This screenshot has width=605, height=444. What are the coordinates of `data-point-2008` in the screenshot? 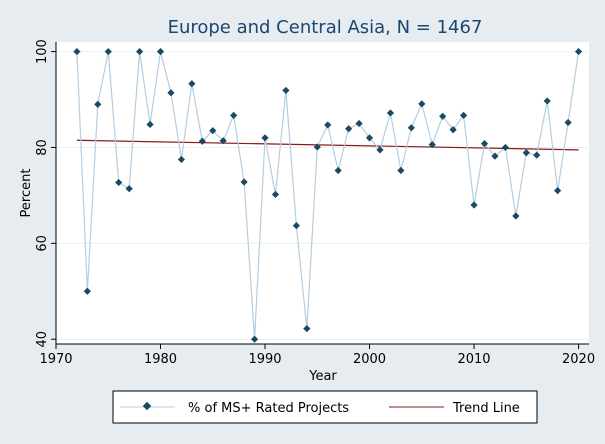 It's located at (453, 130).